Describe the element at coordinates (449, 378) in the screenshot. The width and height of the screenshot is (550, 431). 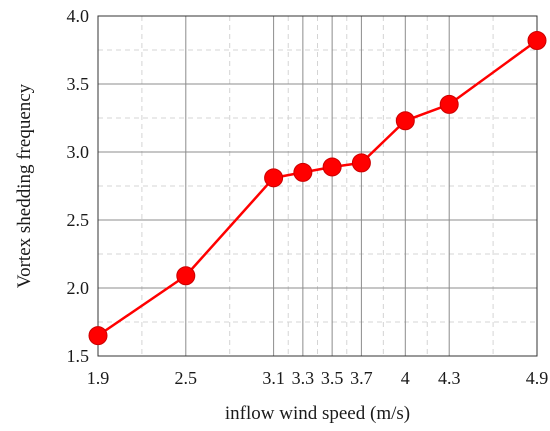
I see `x-tick-label: 4.3` at that location.